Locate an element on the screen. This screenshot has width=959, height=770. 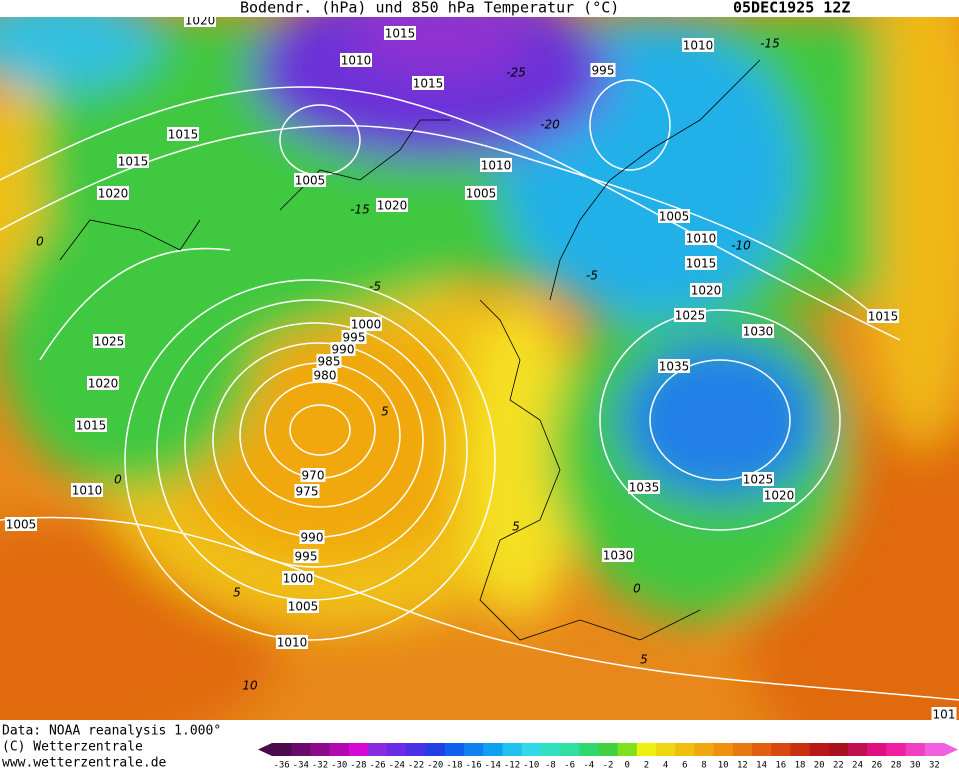
isobar-label: 1030 is located at coordinates (758, 332).